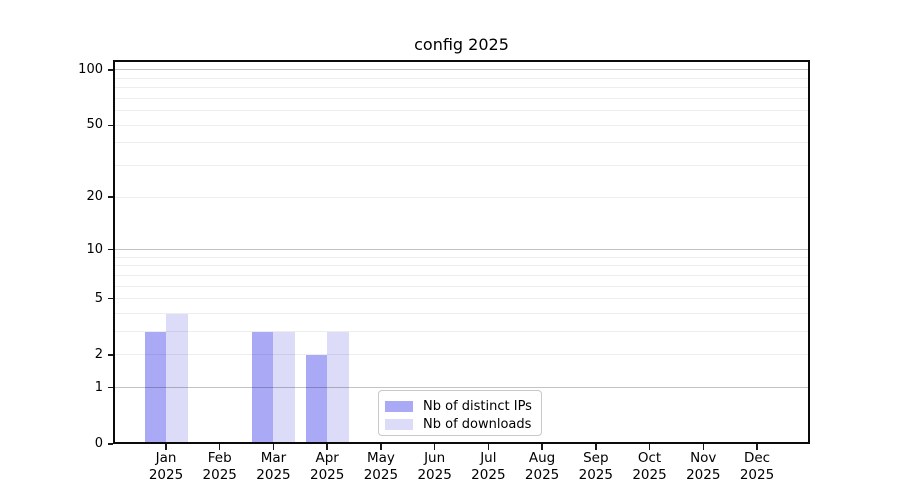 The image size is (900, 500). I want to click on x-tick-month: Aug, so click(542, 458).